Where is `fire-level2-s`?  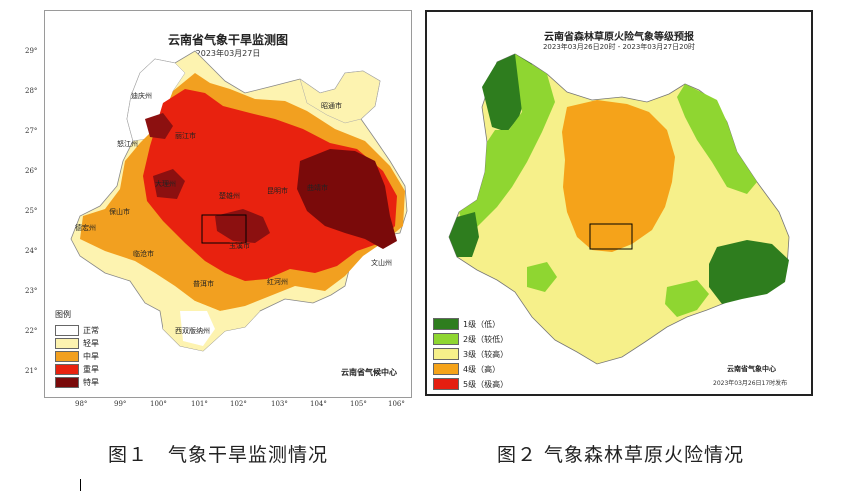 fire-level2-s is located at coordinates (687, 298).